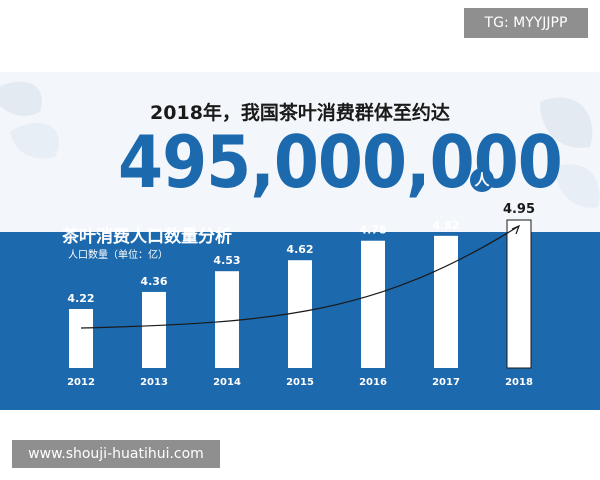 This screenshot has height=480, width=600. What do you see at coordinates (226, 260) in the screenshot?
I see `value-label-2014: 4.53` at bounding box center [226, 260].